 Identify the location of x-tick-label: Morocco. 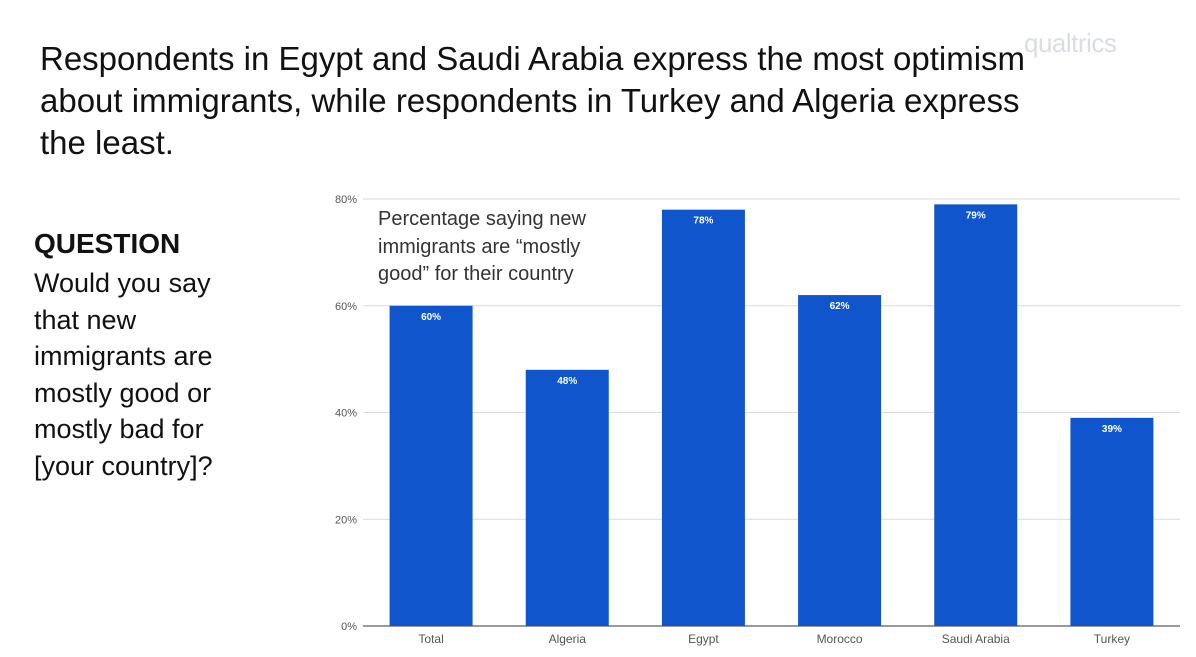
(840, 639).